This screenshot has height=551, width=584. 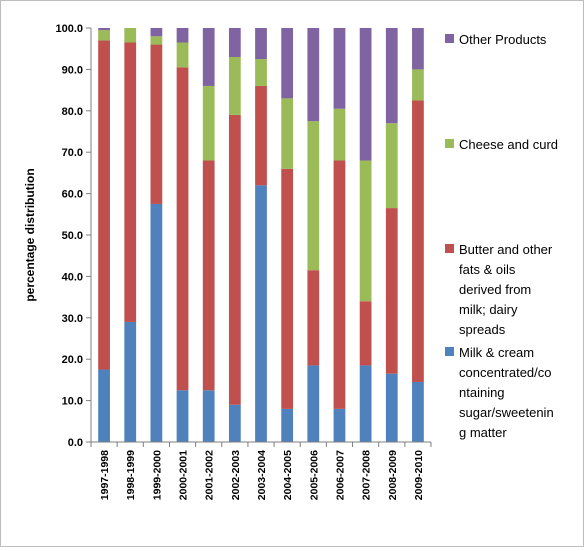 I want to click on legend-label-2: Cheese and curd, so click(x=508, y=144).